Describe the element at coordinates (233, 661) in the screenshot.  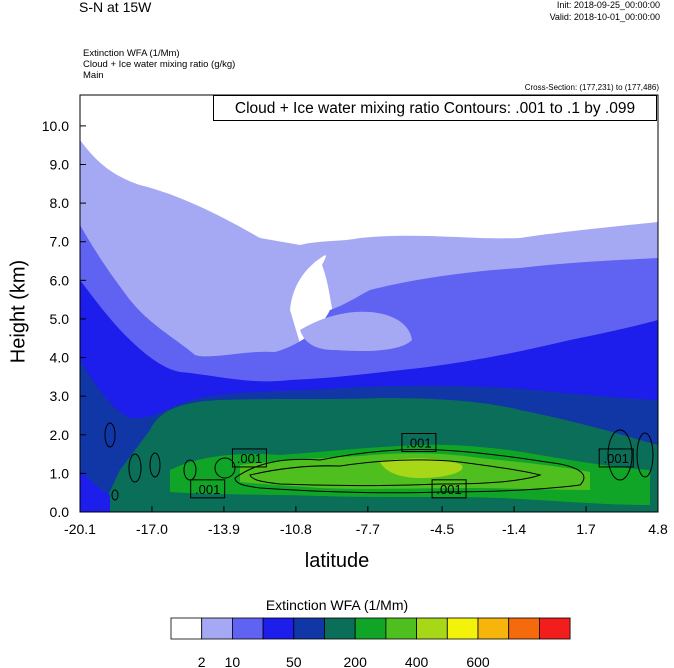
I see `colorbar-tick-label: 10` at that location.